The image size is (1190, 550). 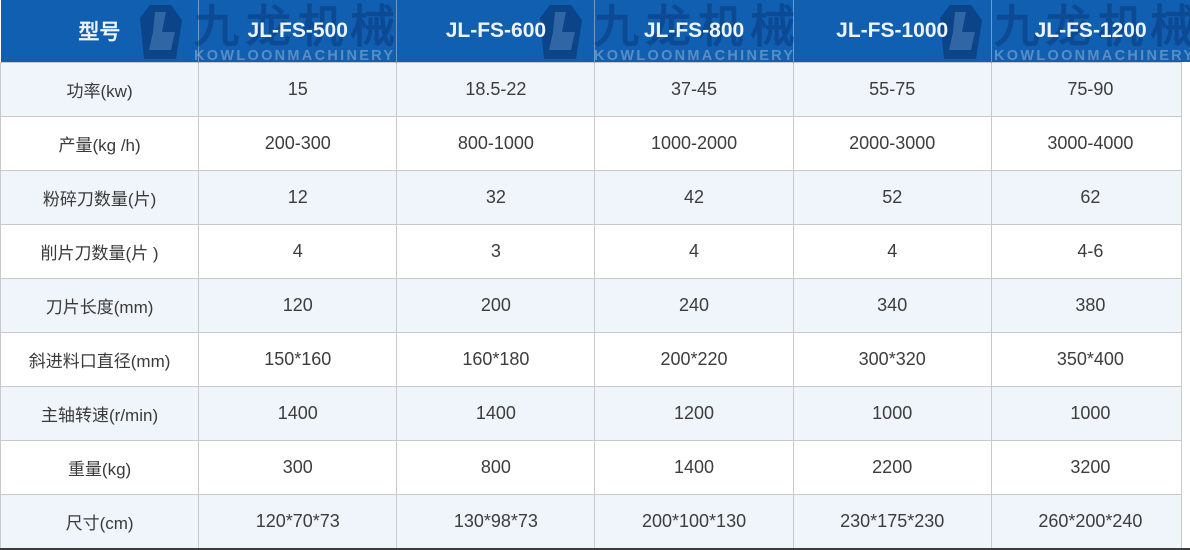 What do you see at coordinates (100, 251) in the screenshot?
I see `row-label: 削片刀数量(片 )` at bounding box center [100, 251].